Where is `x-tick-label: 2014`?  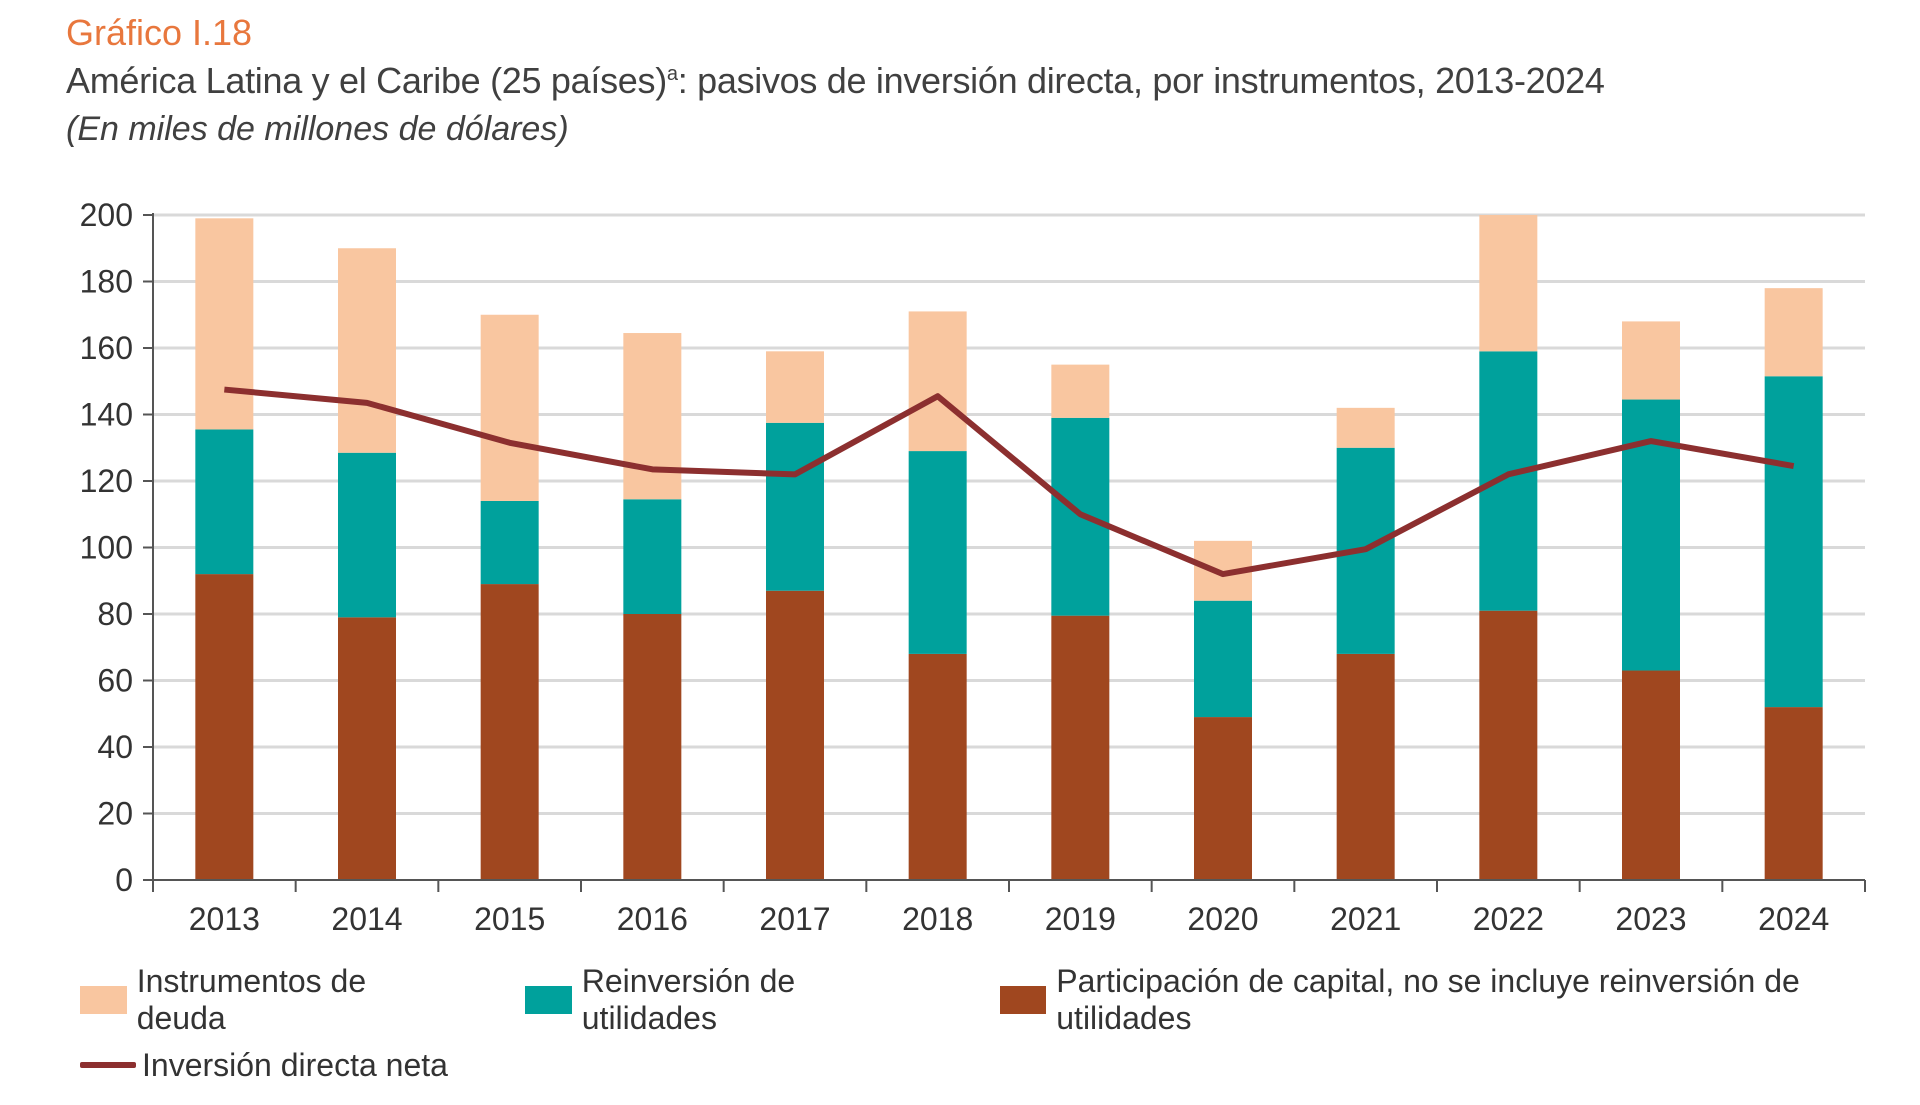
x-tick-label: 2014 is located at coordinates (366, 919).